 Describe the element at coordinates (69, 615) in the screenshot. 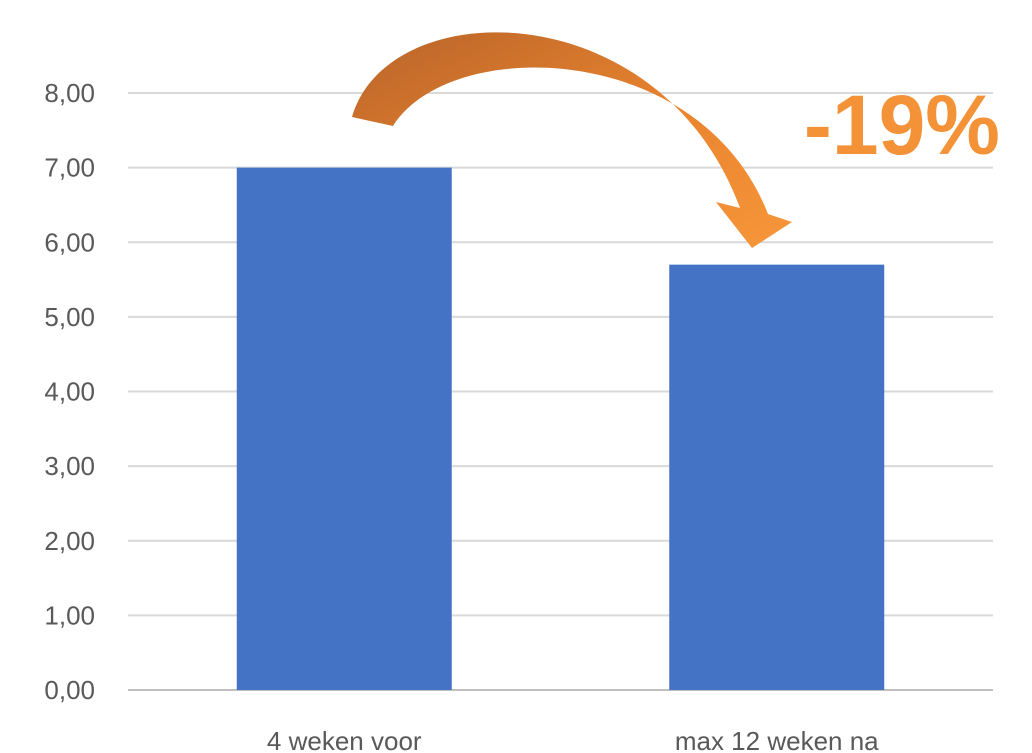

I see `y-tick-label: 1,00` at that location.